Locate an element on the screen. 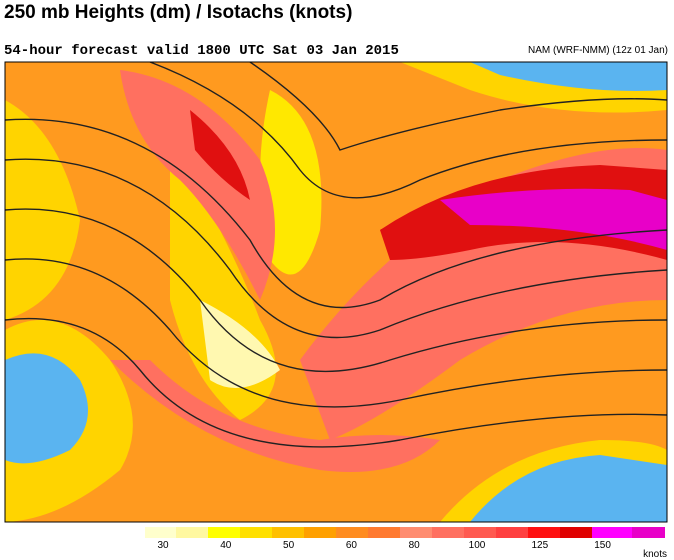  colorbar-unit: knots is located at coordinates (655, 554).